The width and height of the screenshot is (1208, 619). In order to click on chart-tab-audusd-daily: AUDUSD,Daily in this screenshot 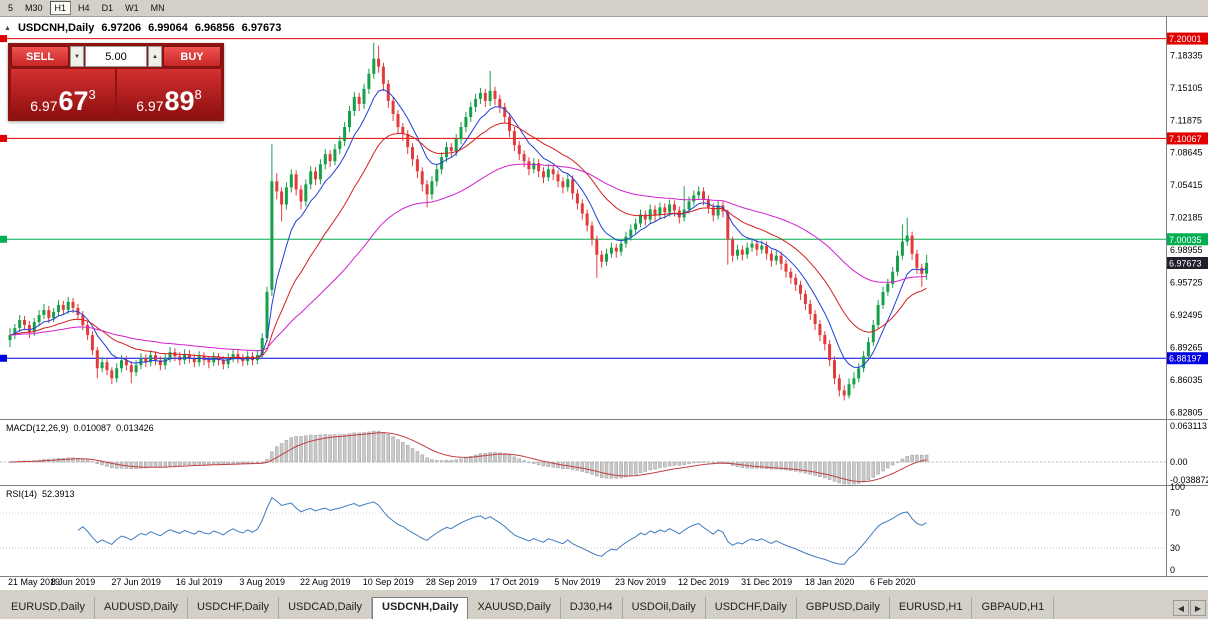, I will do `click(141, 608)`.